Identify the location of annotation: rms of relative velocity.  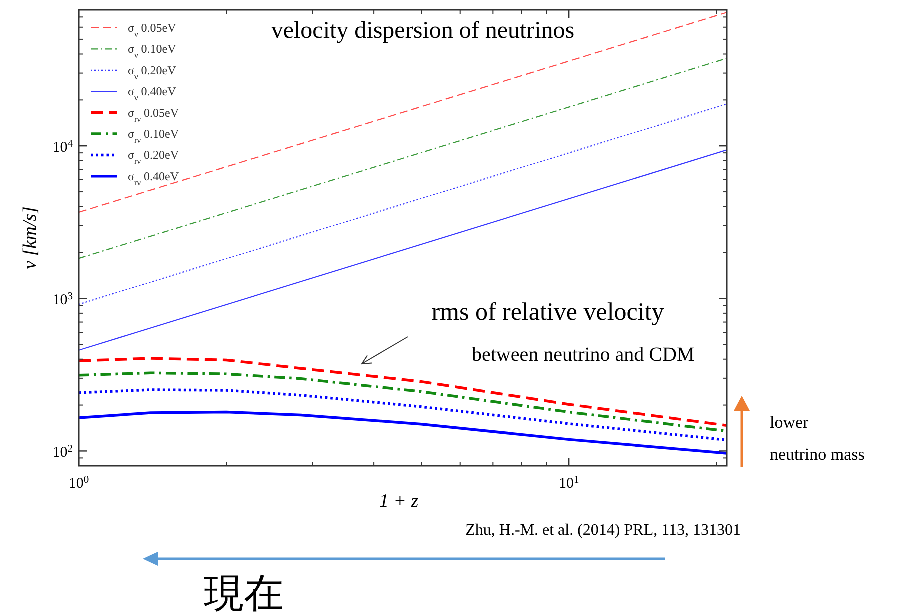
(548, 312).